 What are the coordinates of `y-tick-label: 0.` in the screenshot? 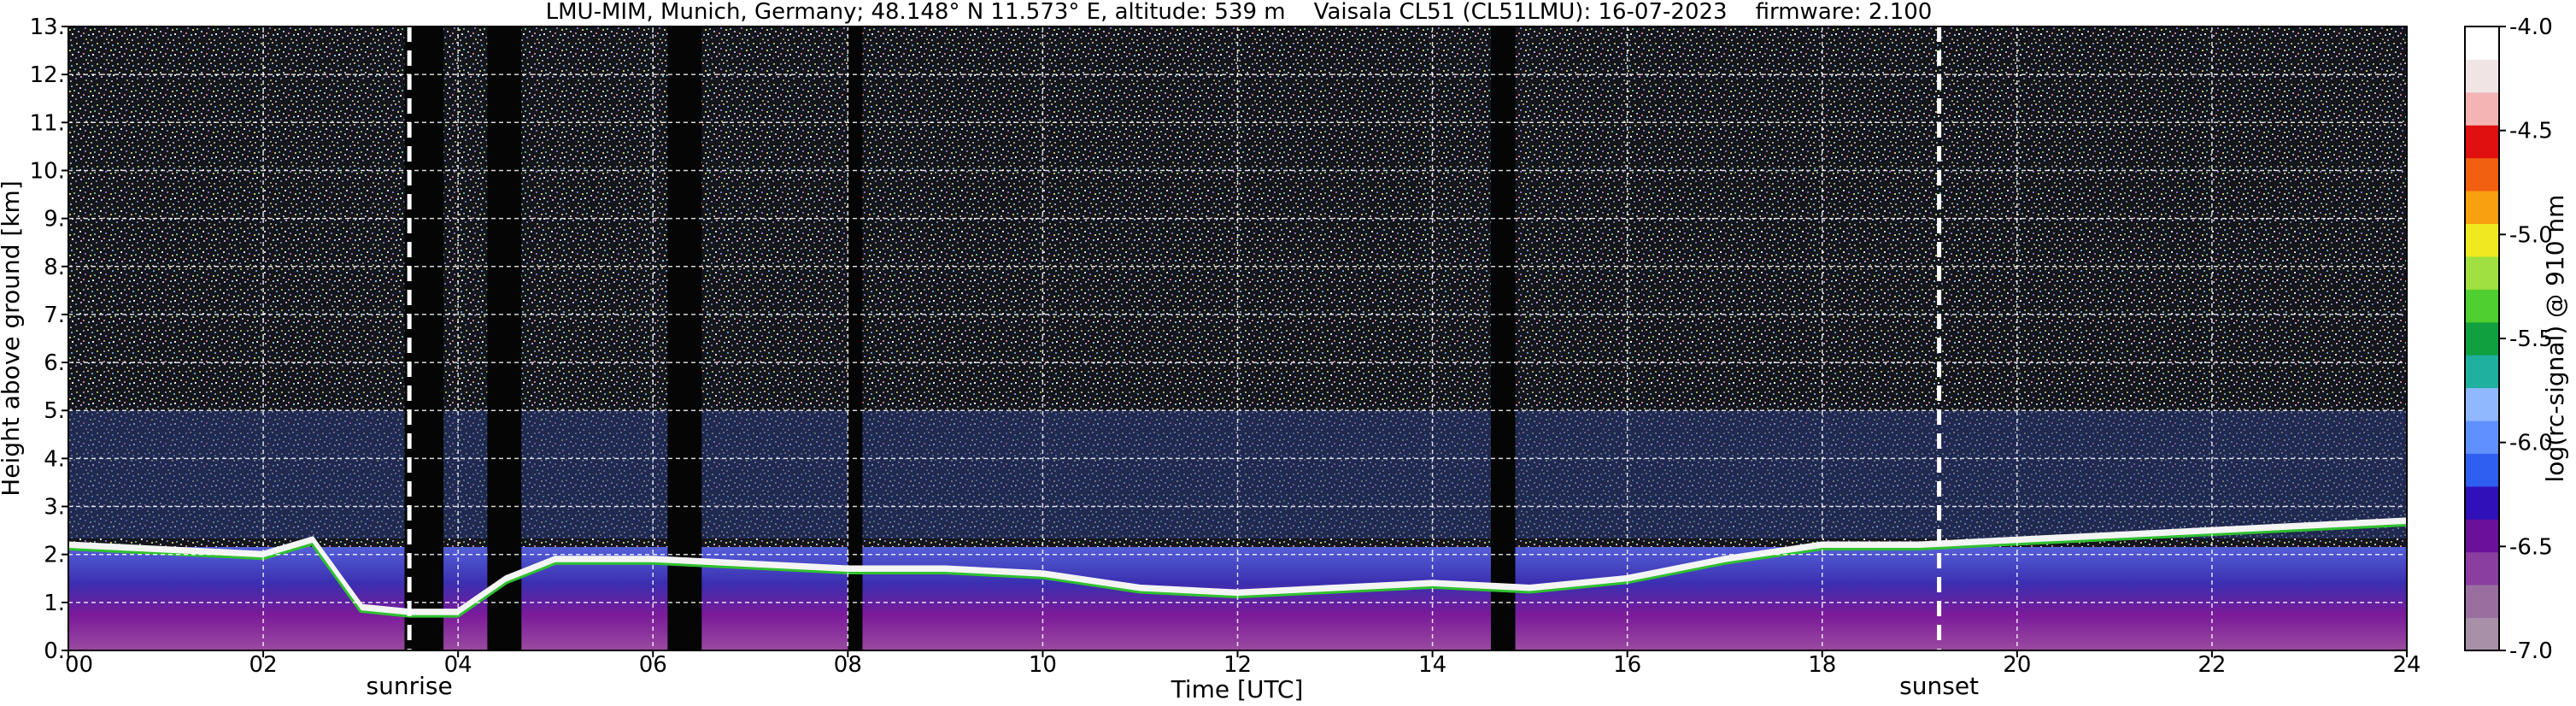 It's located at (54, 651).